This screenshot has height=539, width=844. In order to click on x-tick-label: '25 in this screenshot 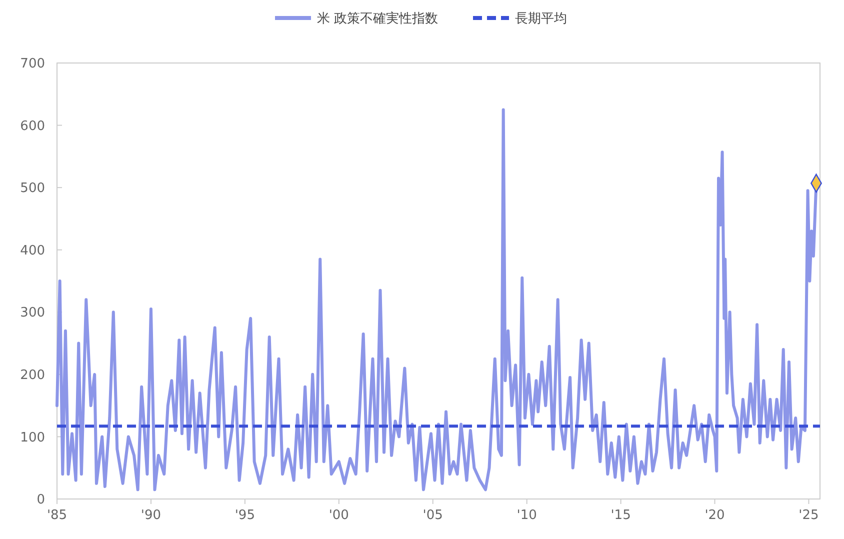, I will do `click(808, 515)`.